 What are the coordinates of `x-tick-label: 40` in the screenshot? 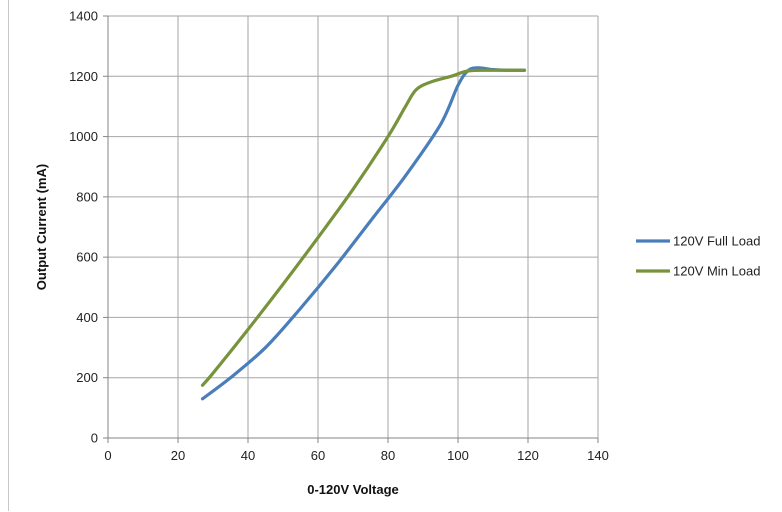 It's located at (248, 455).